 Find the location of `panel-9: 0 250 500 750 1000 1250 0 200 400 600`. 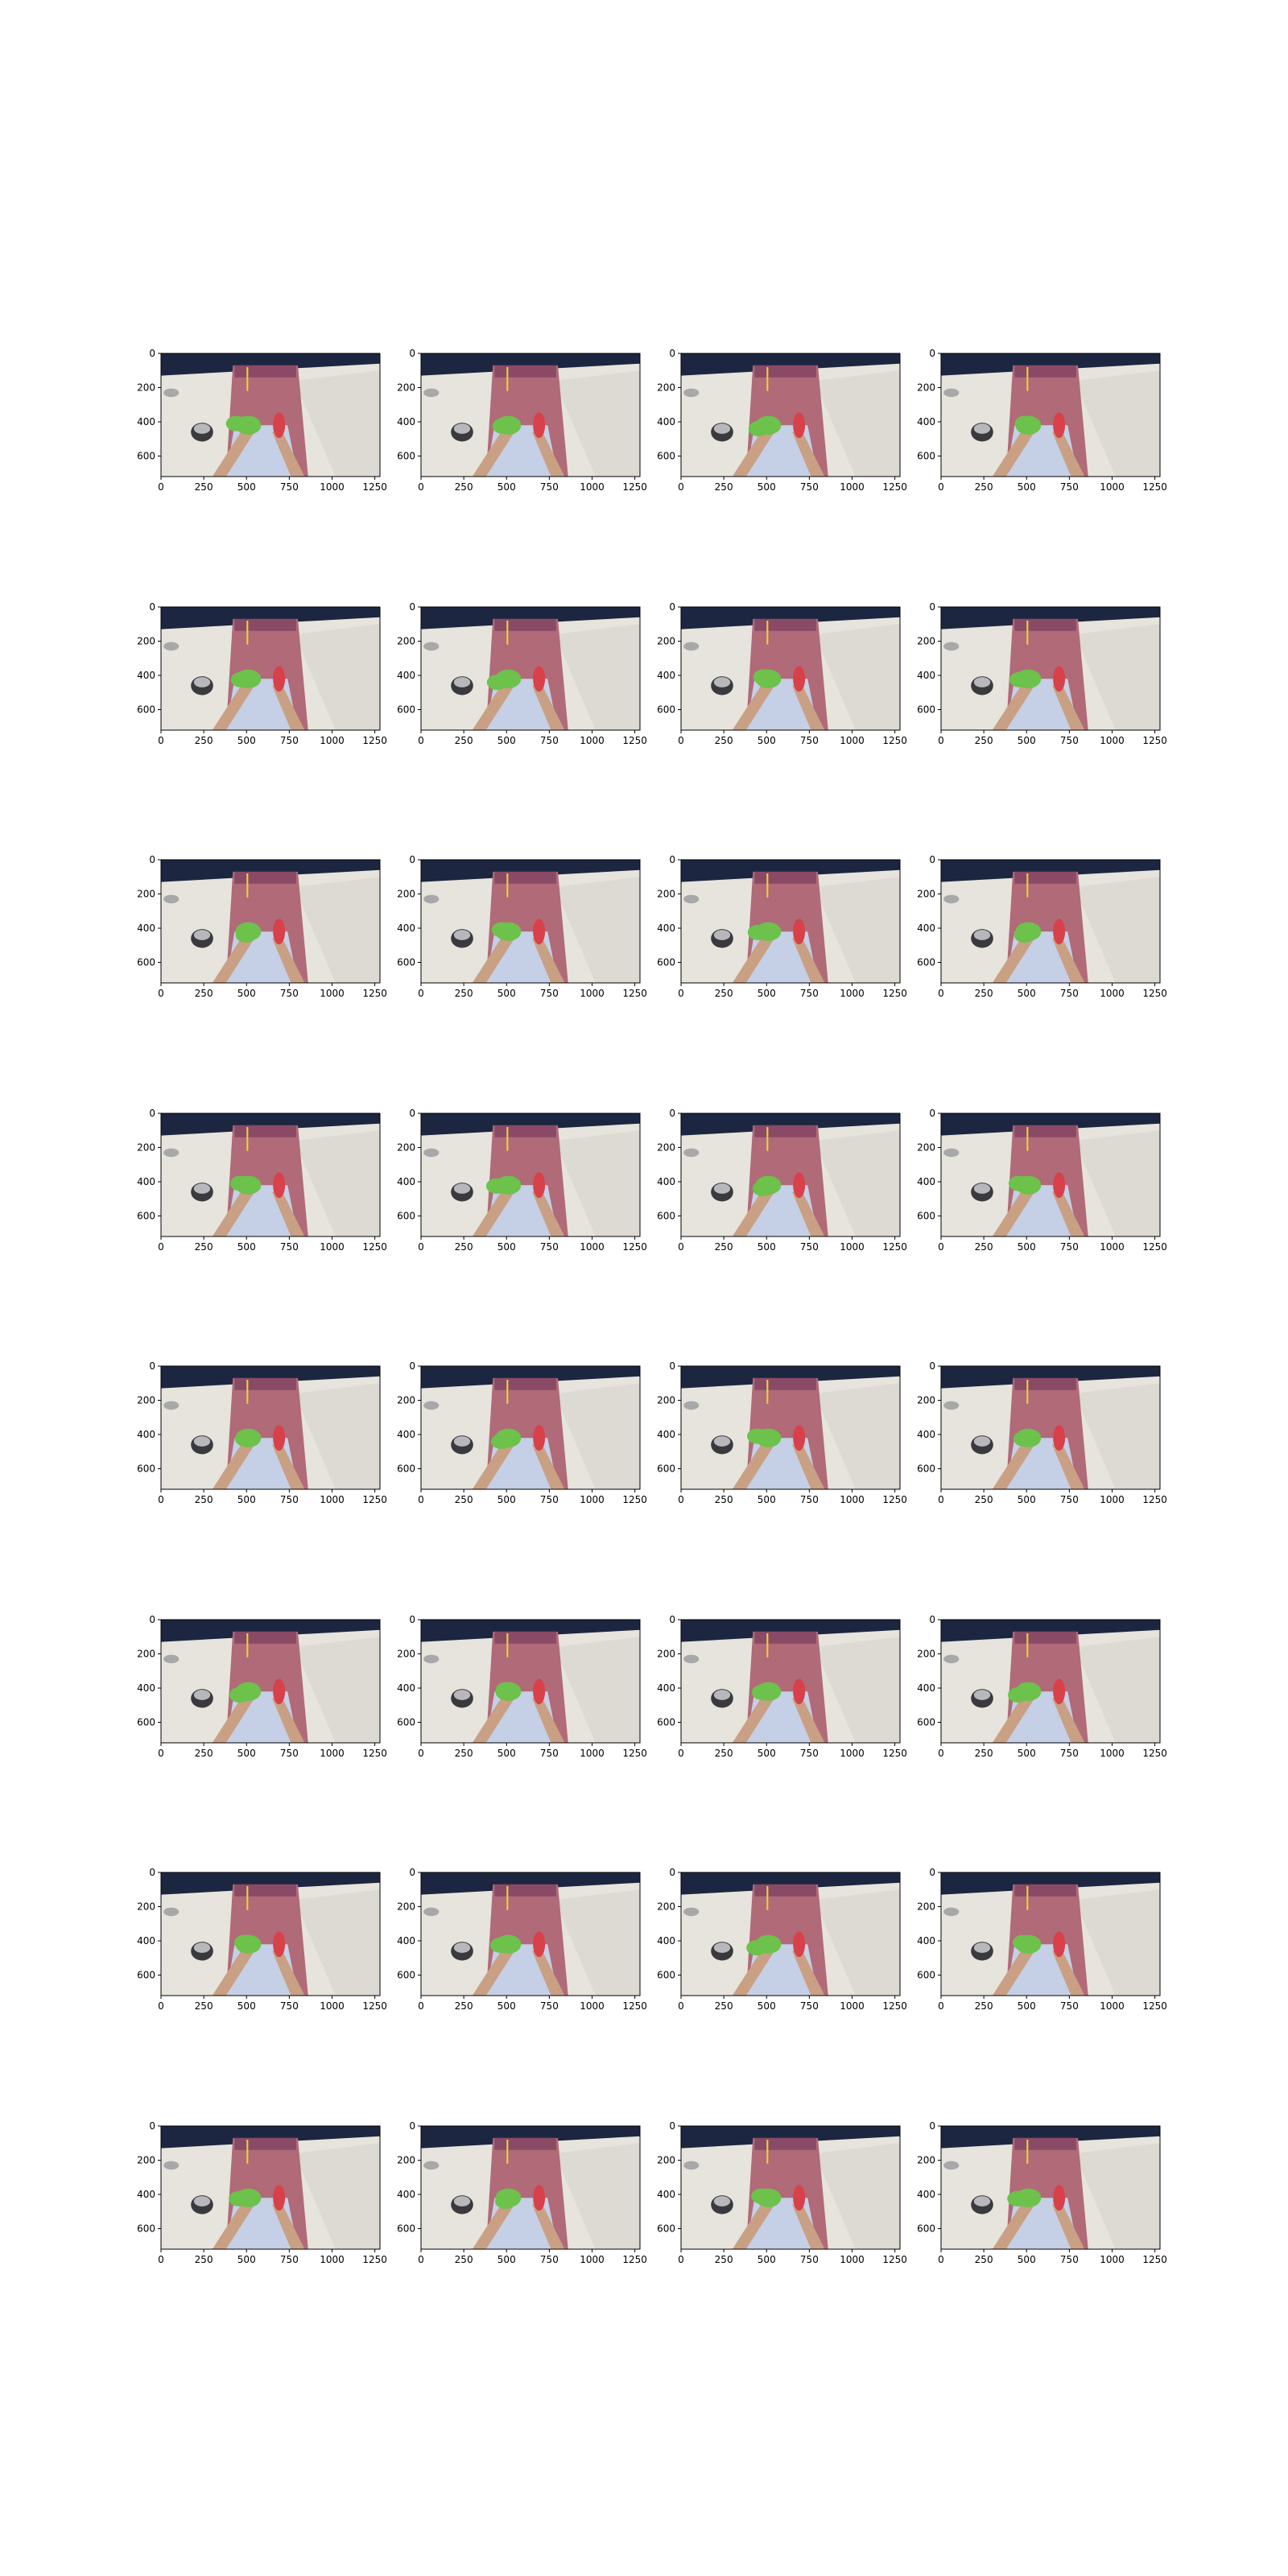

panel-9: 0 250 500 750 1000 1250 0 200 400 600 is located at coordinates (262, 926).